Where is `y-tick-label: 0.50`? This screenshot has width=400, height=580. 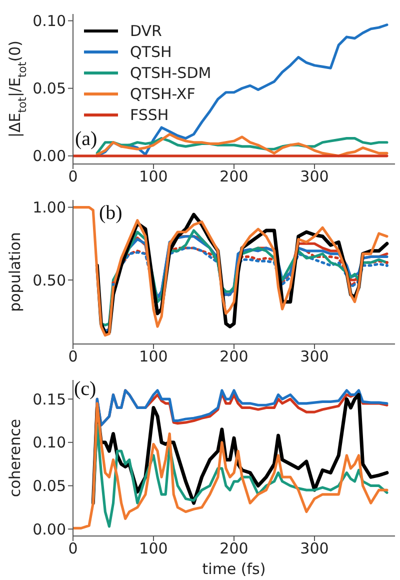
y-tick-label: 0.50 is located at coordinates (49, 280).